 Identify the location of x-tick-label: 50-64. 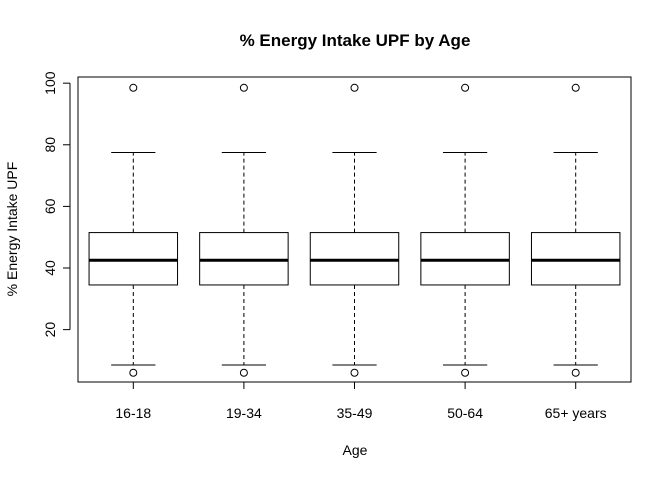
(465, 413).